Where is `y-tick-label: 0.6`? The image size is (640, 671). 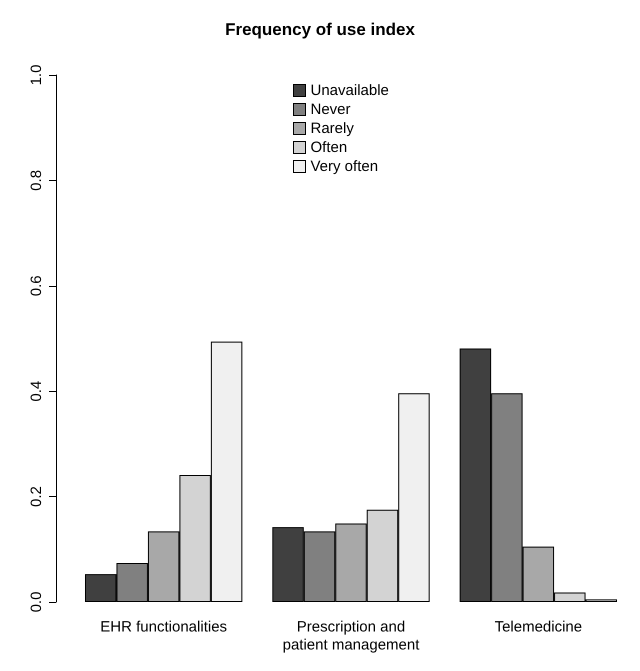 y-tick-label: 0.6 is located at coordinates (36, 285).